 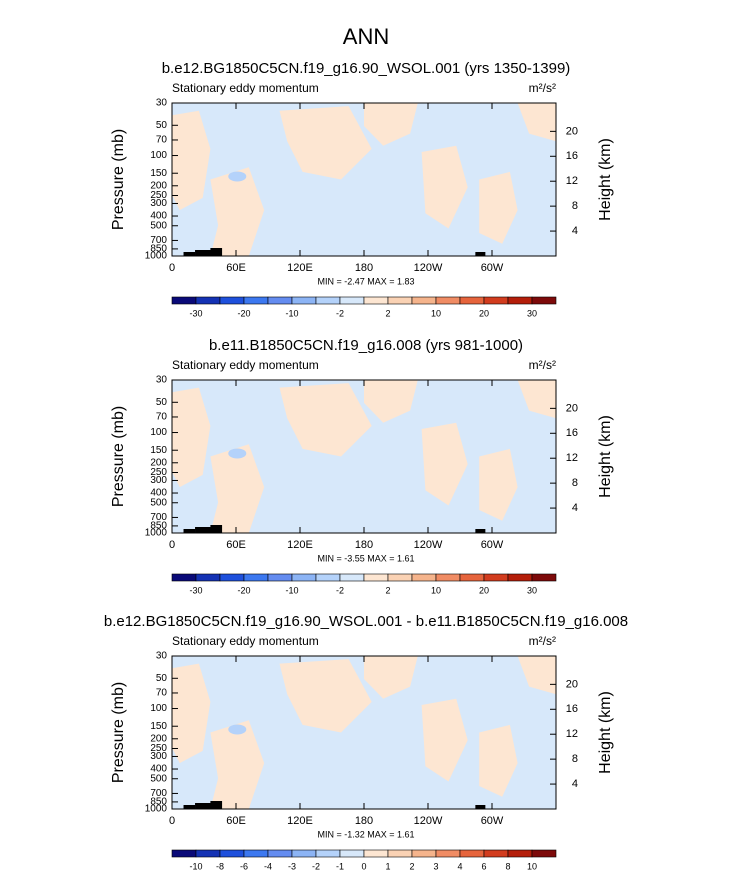 I want to click on colorbar-label: 10, so click(x=436, y=590).